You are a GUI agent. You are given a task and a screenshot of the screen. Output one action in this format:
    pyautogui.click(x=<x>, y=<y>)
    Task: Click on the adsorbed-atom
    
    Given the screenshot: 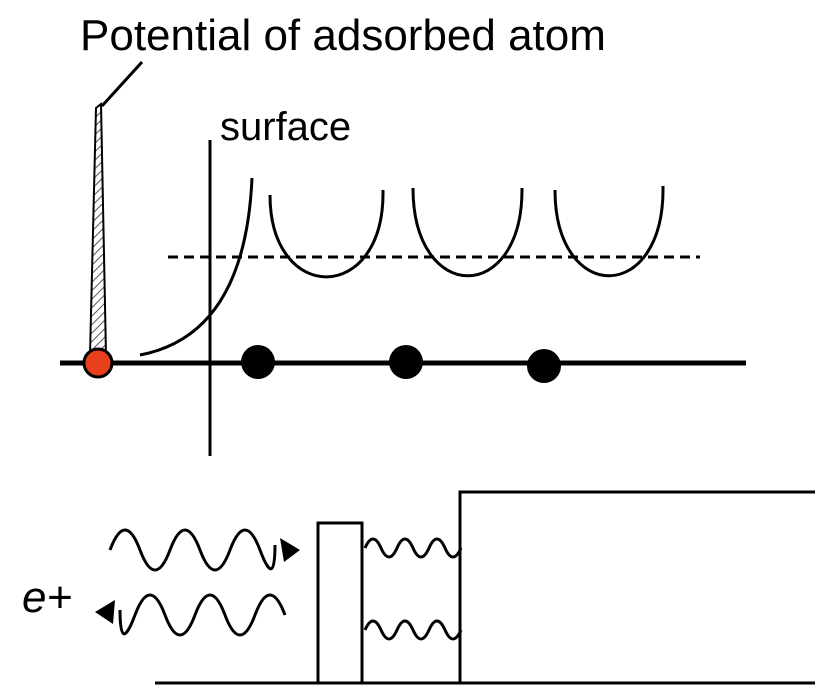 What is the action you would take?
    pyautogui.click(x=98, y=363)
    